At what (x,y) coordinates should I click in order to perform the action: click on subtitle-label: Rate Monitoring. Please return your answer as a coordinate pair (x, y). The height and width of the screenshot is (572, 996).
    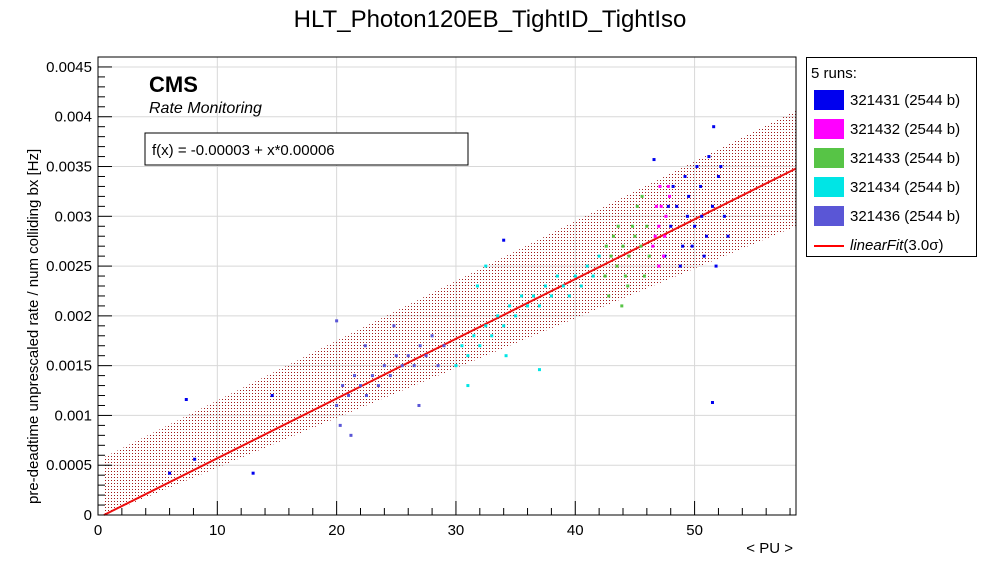
    Looking at the image, I should click on (205, 108).